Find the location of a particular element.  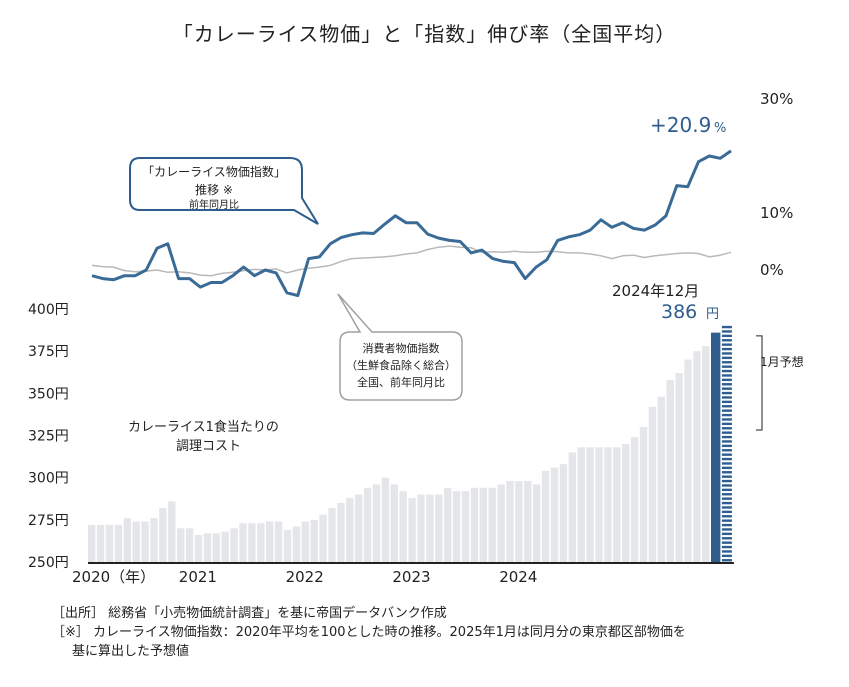

x-tick-label: 2023 is located at coordinates (411, 577).